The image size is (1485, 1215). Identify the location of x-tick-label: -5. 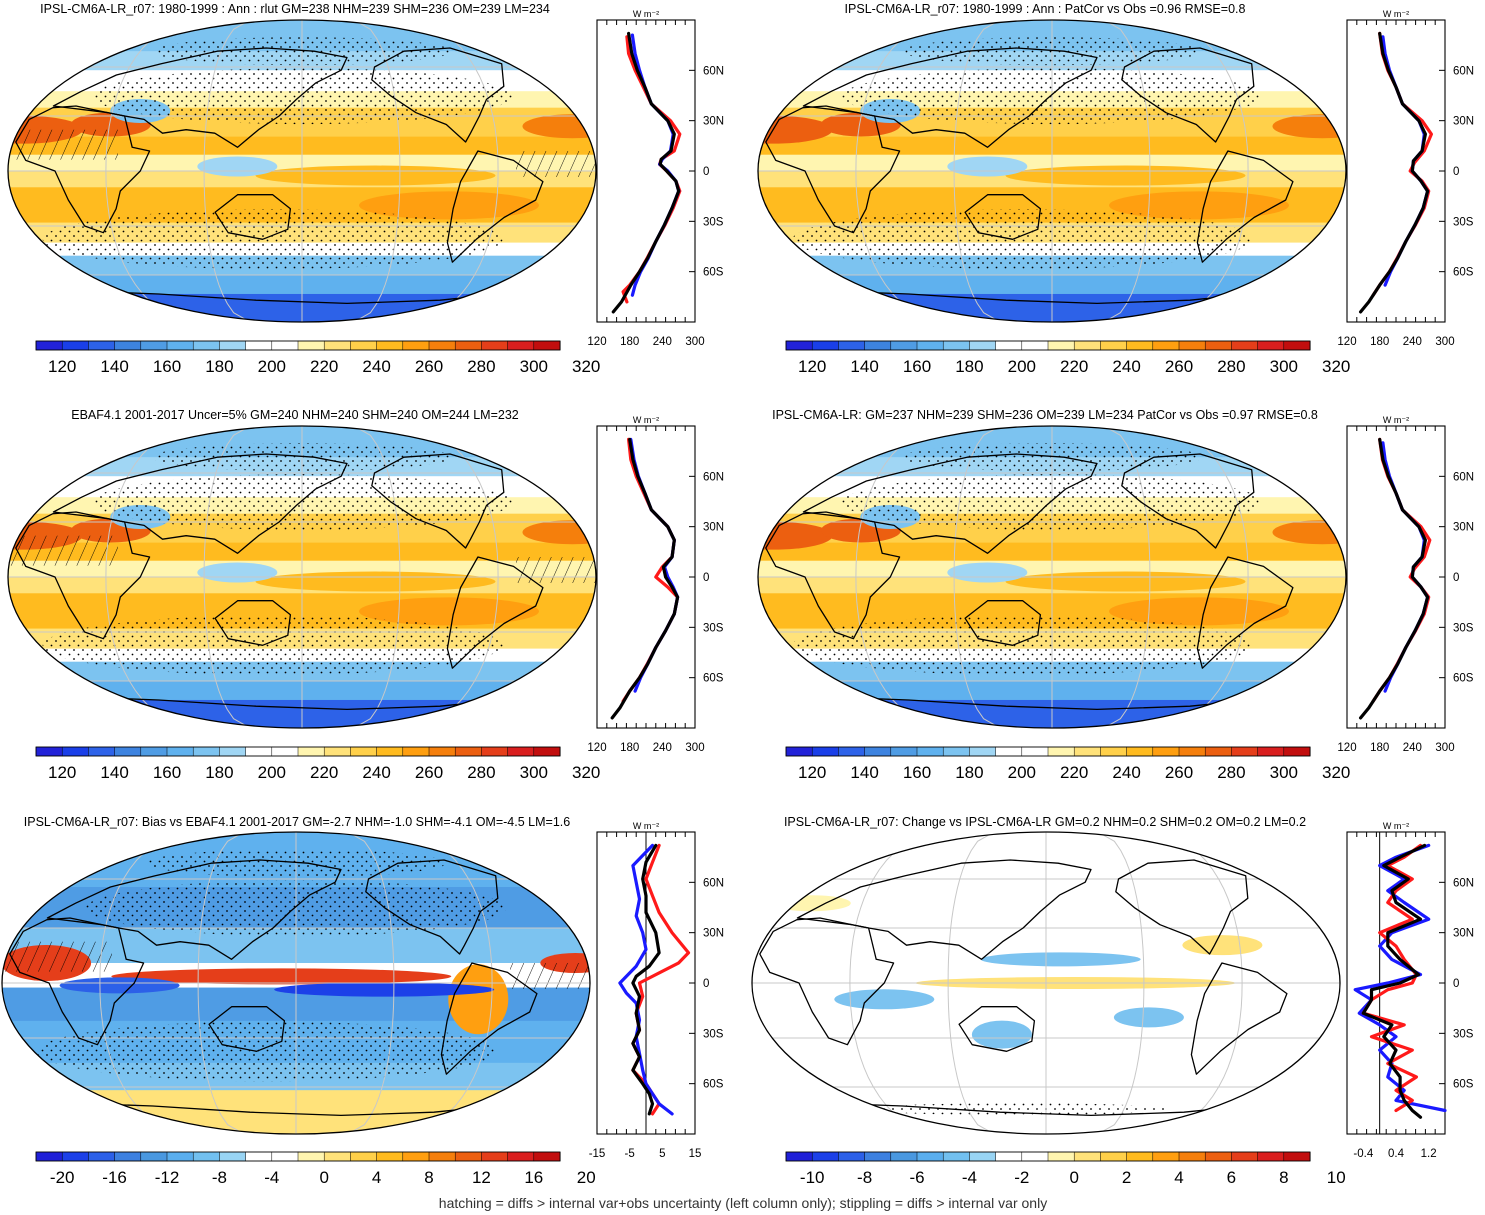
(630, 1154).